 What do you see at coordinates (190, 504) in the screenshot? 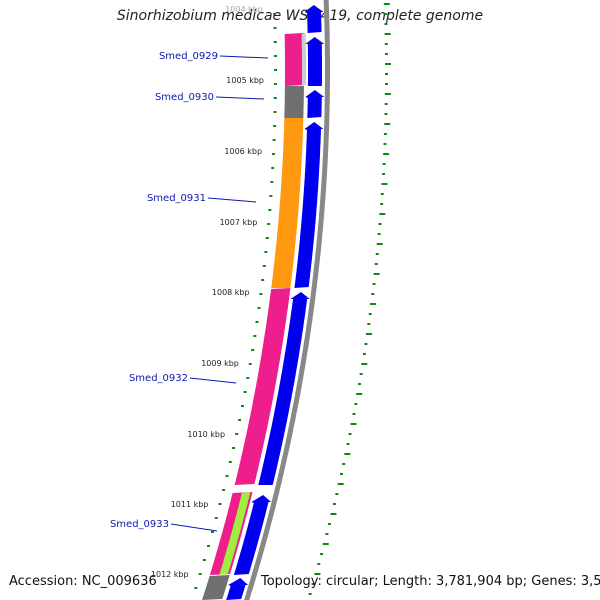
I see `ruler-label: 1011 kbp` at bounding box center [190, 504].